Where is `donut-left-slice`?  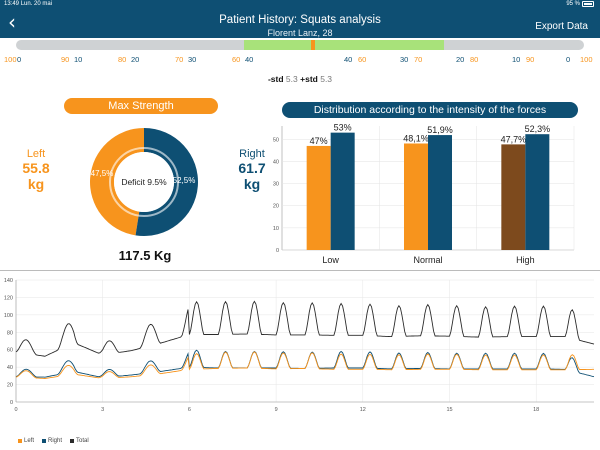
donut-left-slice is located at coordinates (117, 182).